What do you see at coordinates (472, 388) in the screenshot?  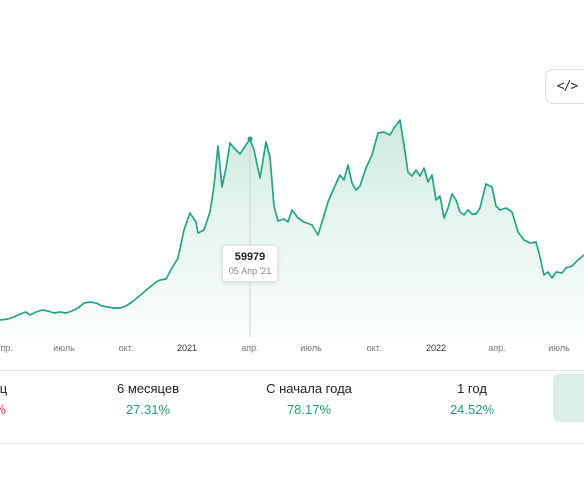 I see `period-label: 1 год` at bounding box center [472, 388].